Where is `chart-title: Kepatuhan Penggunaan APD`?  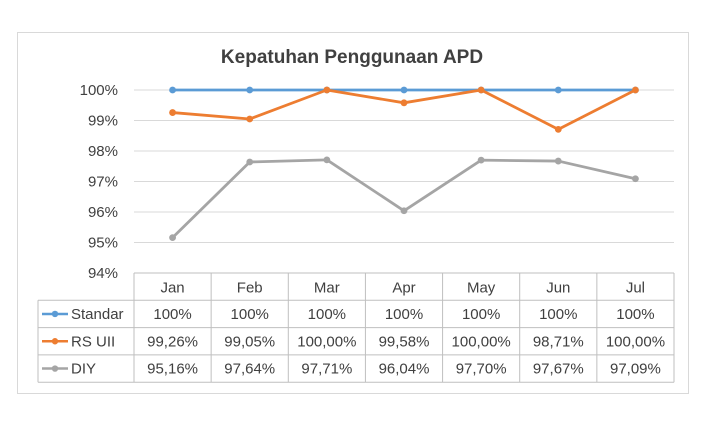
chart-title: Kepatuhan Penggunaan APD is located at coordinates (352, 57).